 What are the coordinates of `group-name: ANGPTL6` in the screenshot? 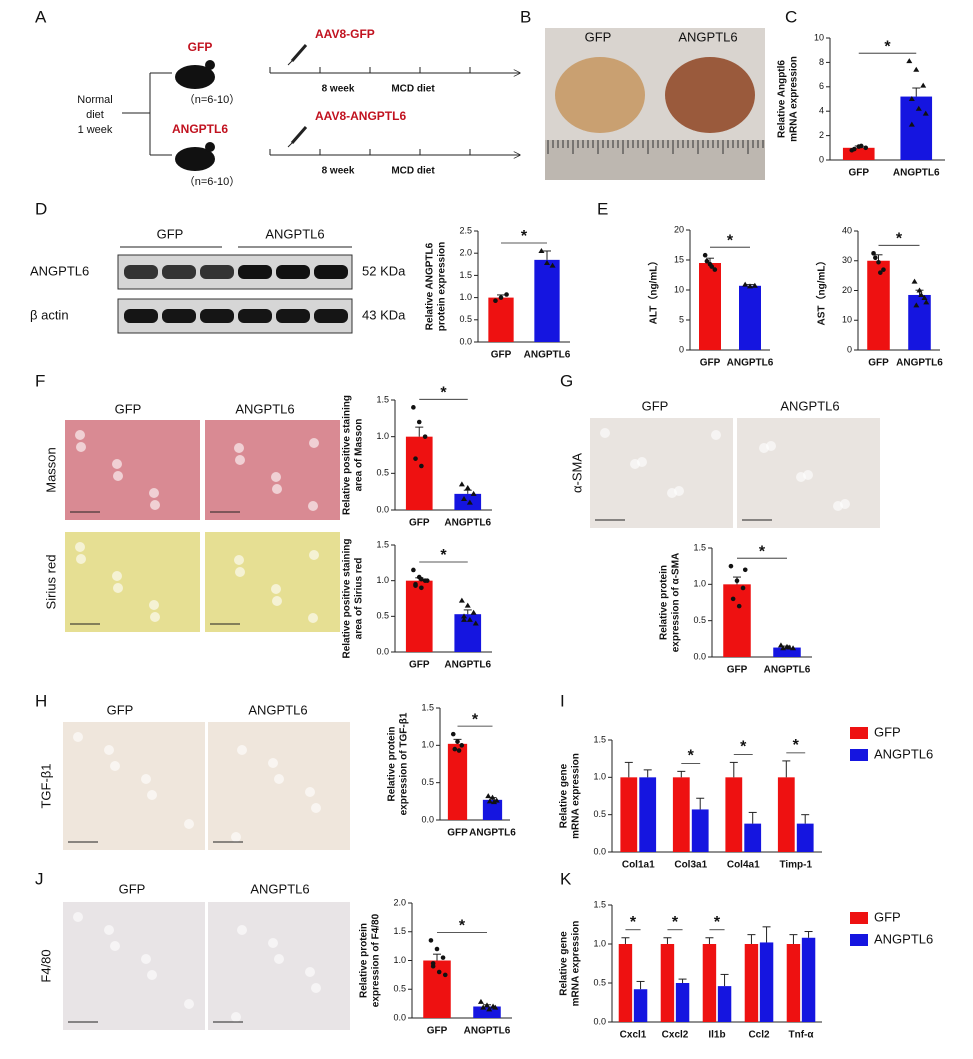 It's located at (200, 129).